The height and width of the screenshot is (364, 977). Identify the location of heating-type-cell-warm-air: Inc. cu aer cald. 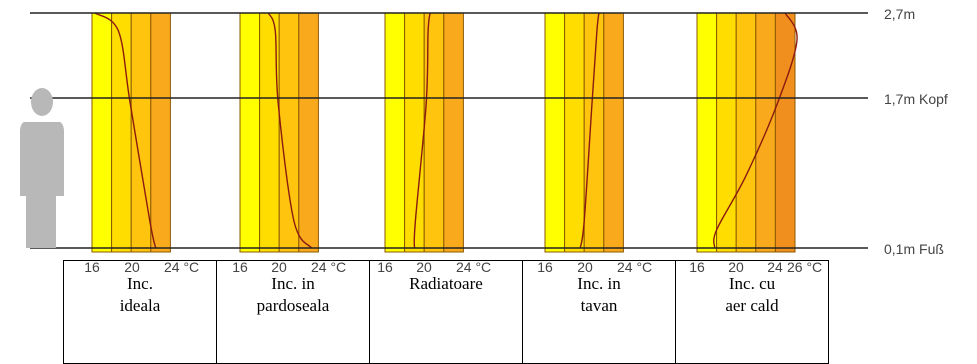
(752, 312).